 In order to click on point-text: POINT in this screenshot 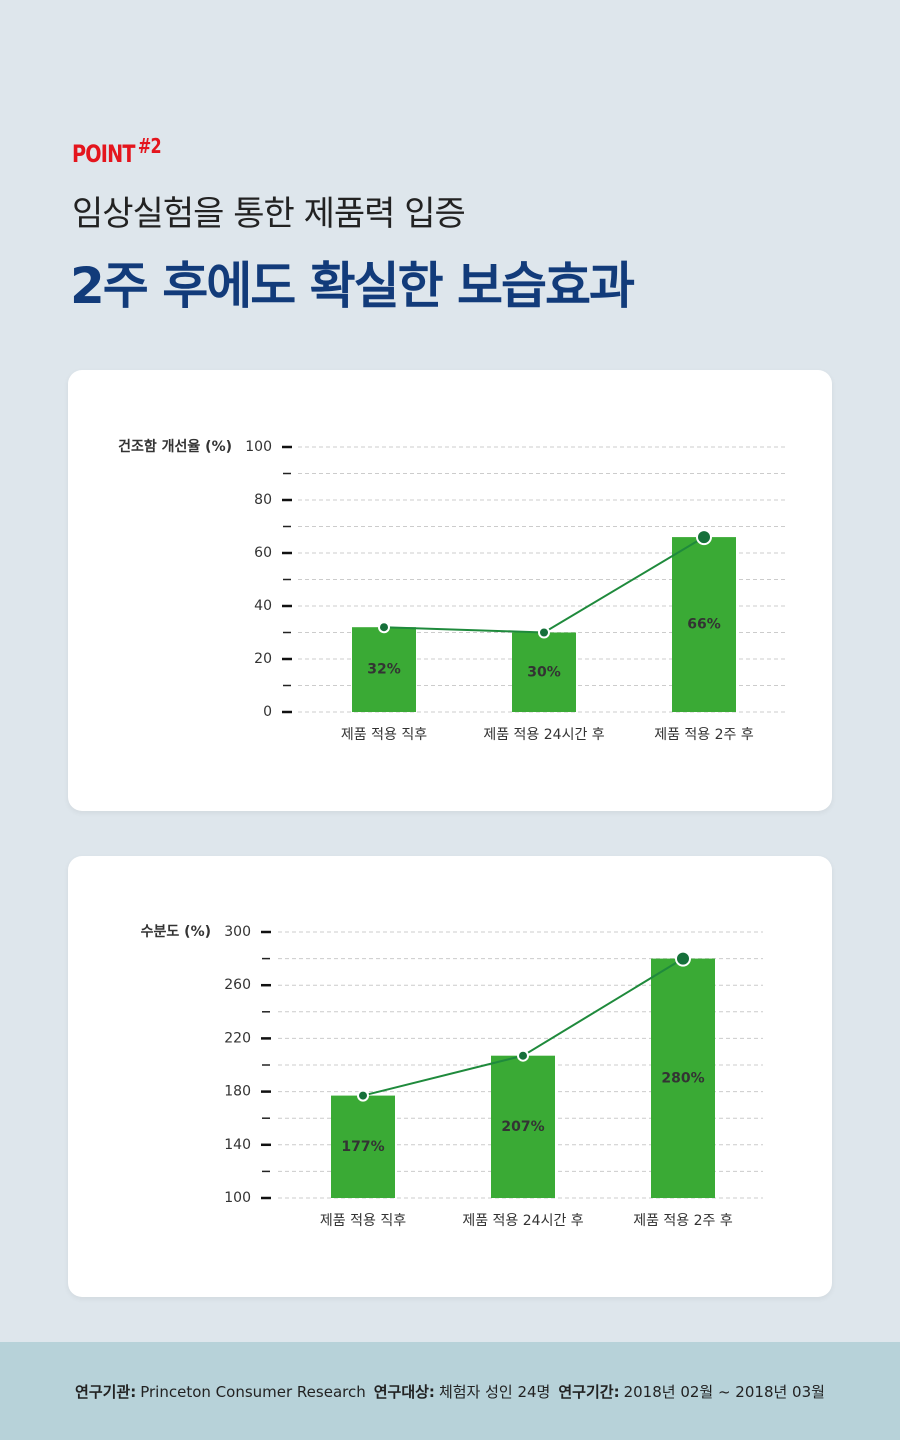, I will do `click(104, 154)`.